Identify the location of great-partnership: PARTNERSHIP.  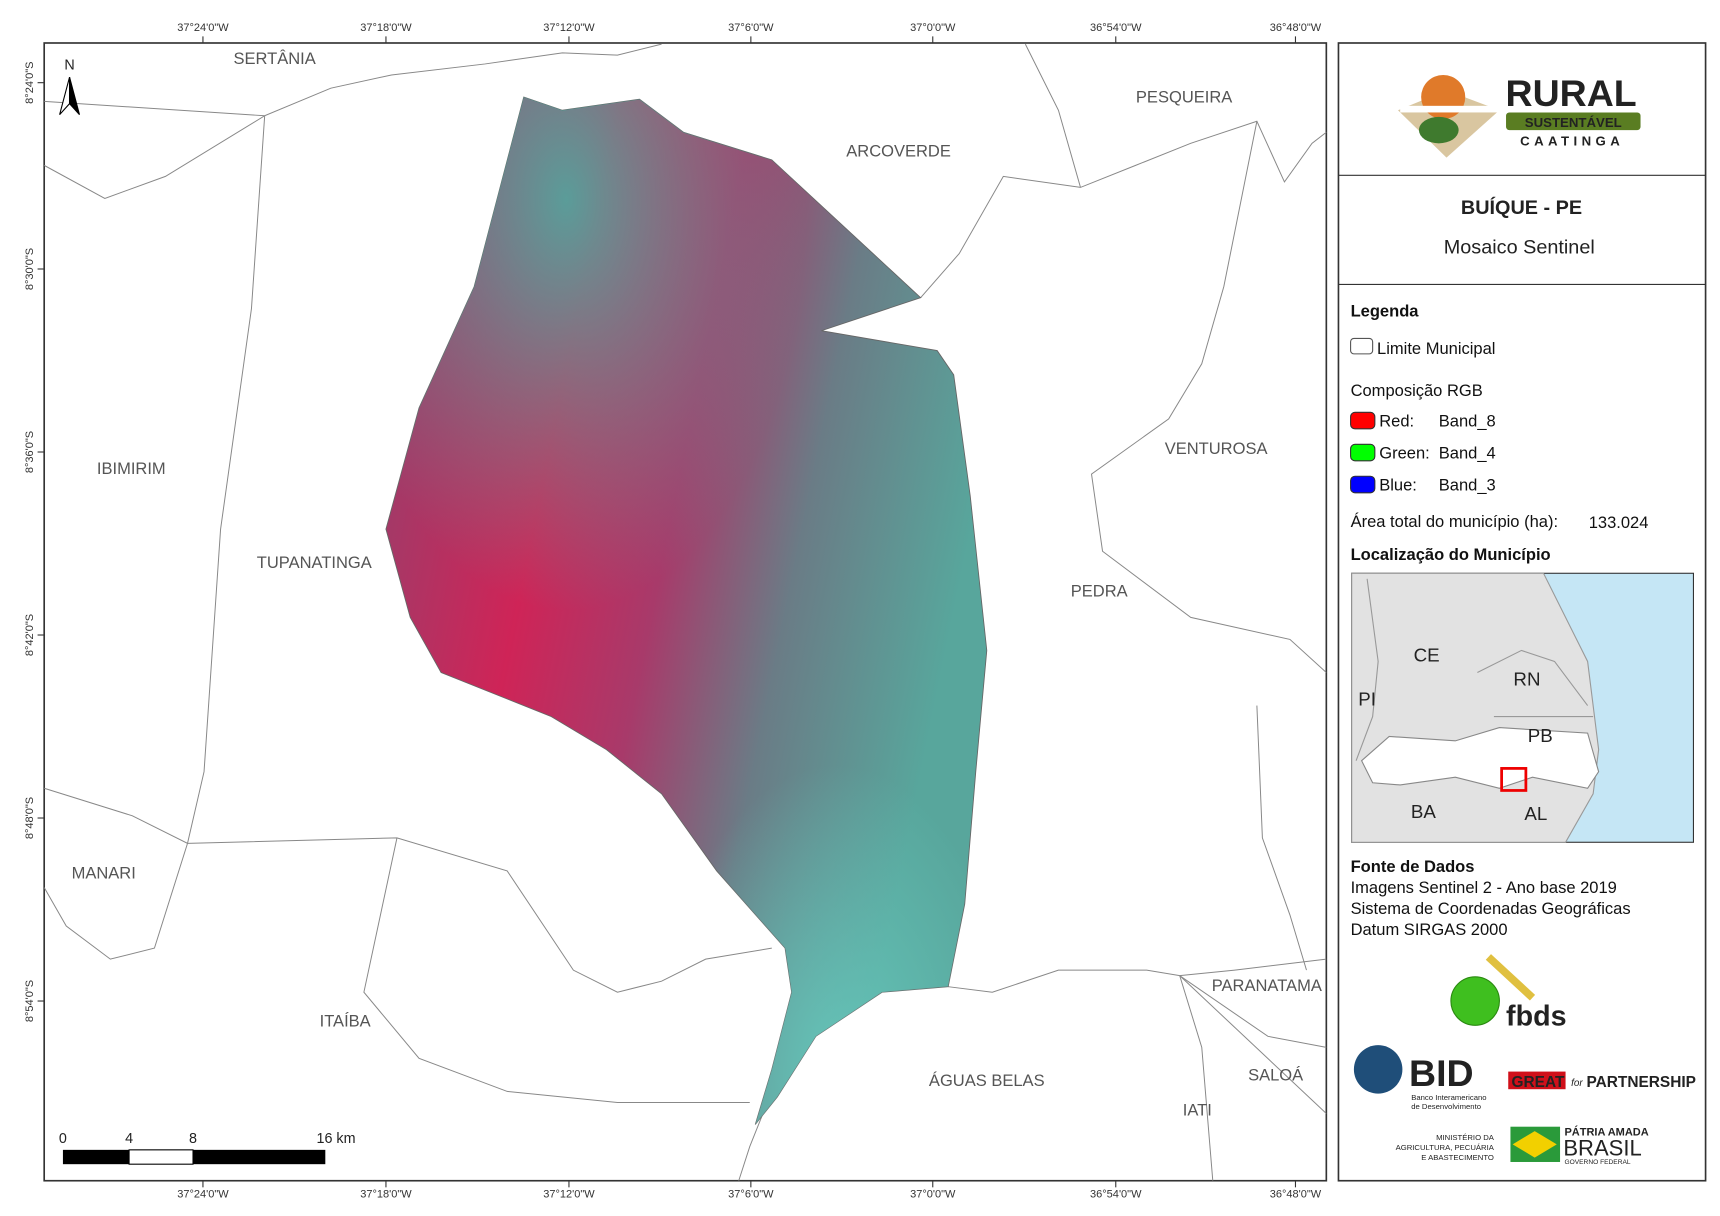
(1641, 1082).